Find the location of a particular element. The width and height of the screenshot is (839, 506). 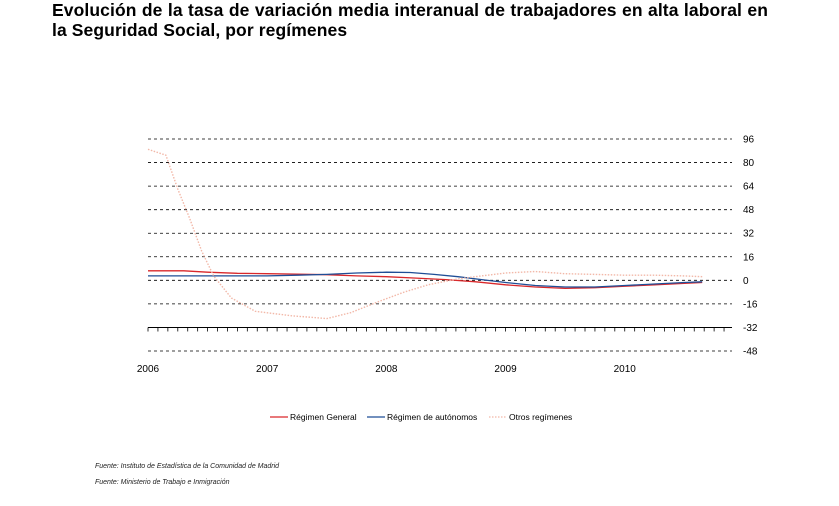

y-tick-label: -32 is located at coordinates (750, 328).